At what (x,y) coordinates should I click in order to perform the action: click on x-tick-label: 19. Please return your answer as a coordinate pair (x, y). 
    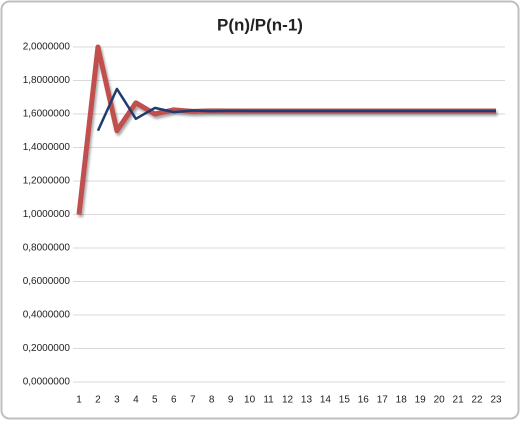
    Looking at the image, I should click on (421, 400).